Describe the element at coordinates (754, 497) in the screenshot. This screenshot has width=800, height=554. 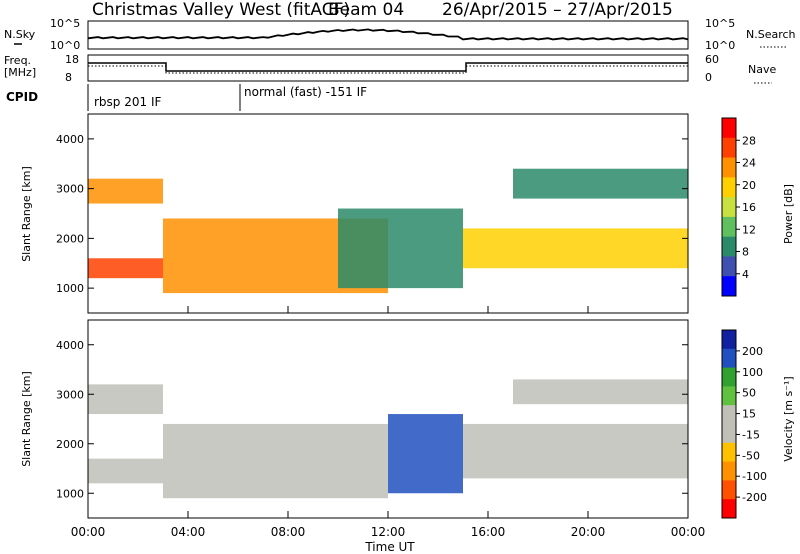
I see `colorbar-tick-label-7: -200` at that location.